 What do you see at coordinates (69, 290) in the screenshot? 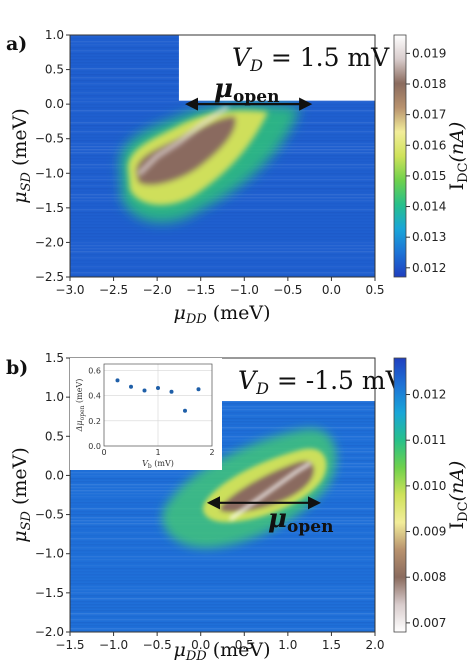
I see `x-tick-label-a: −3.0` at bounding box center [69, 290].